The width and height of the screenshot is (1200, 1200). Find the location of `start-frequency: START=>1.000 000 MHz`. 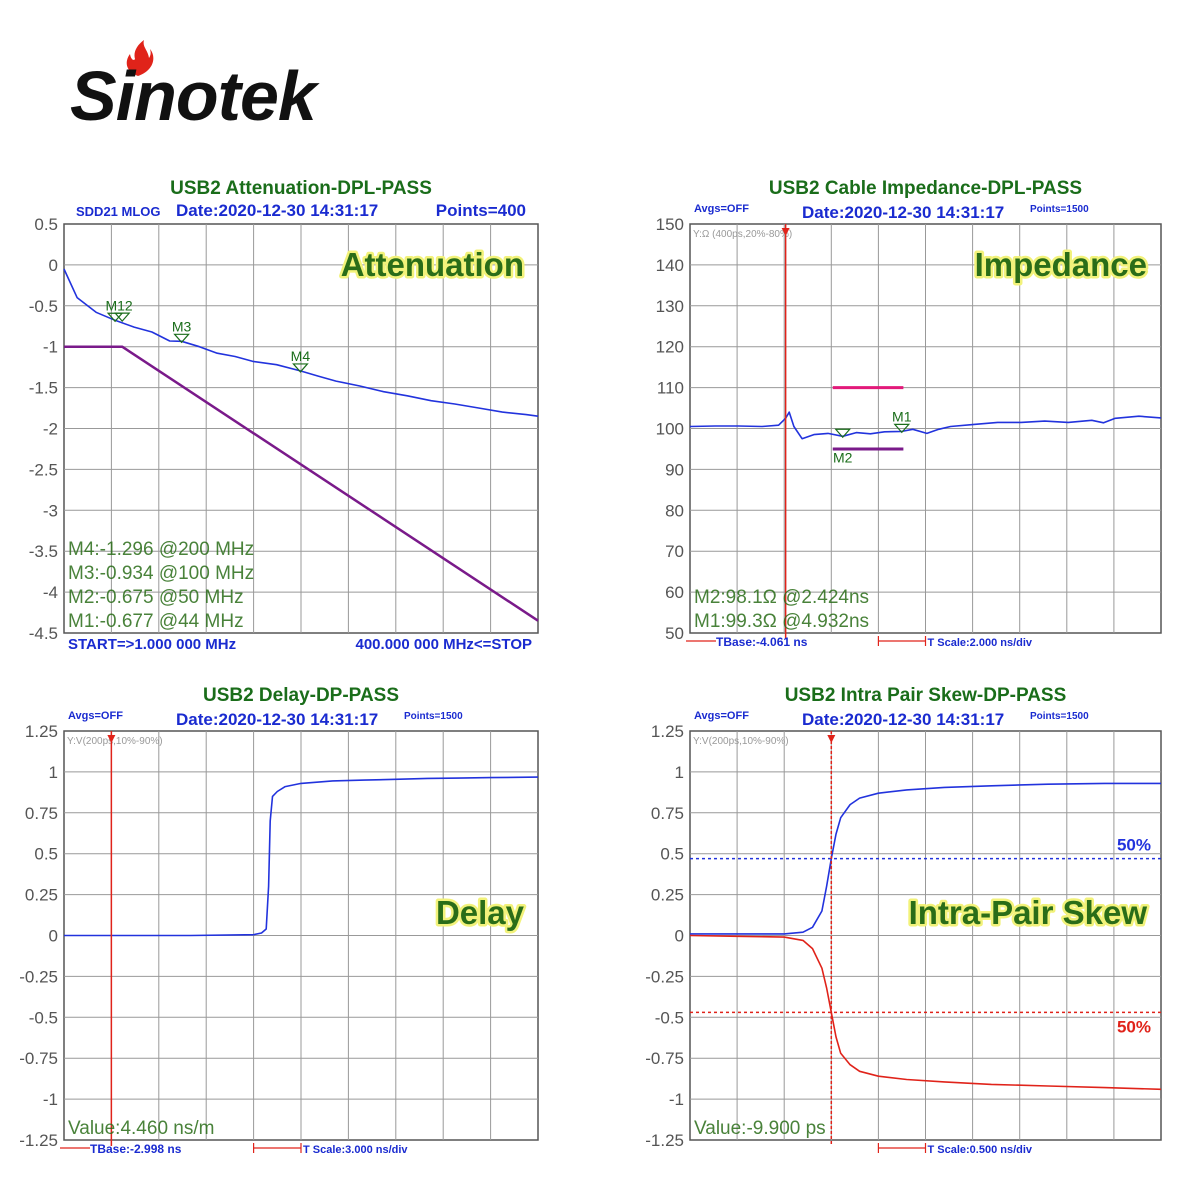

start-frequency: START=>1.000 000 MHz is located at coordinates (152, 644).